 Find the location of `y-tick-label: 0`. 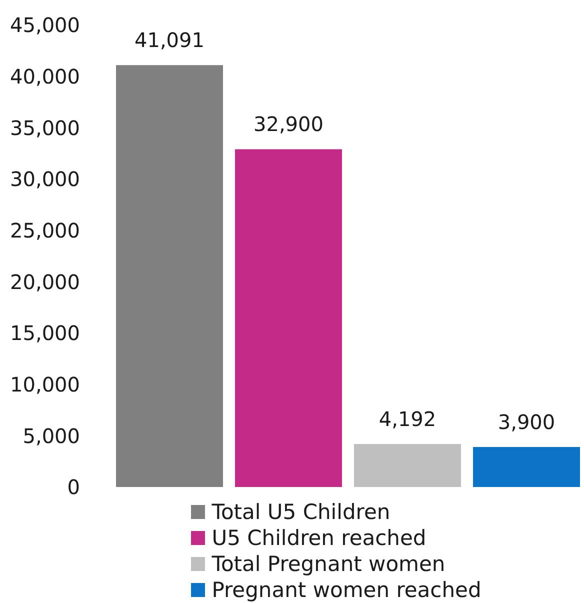

y-tick-label: 0 is located at coordinates (73, 487).